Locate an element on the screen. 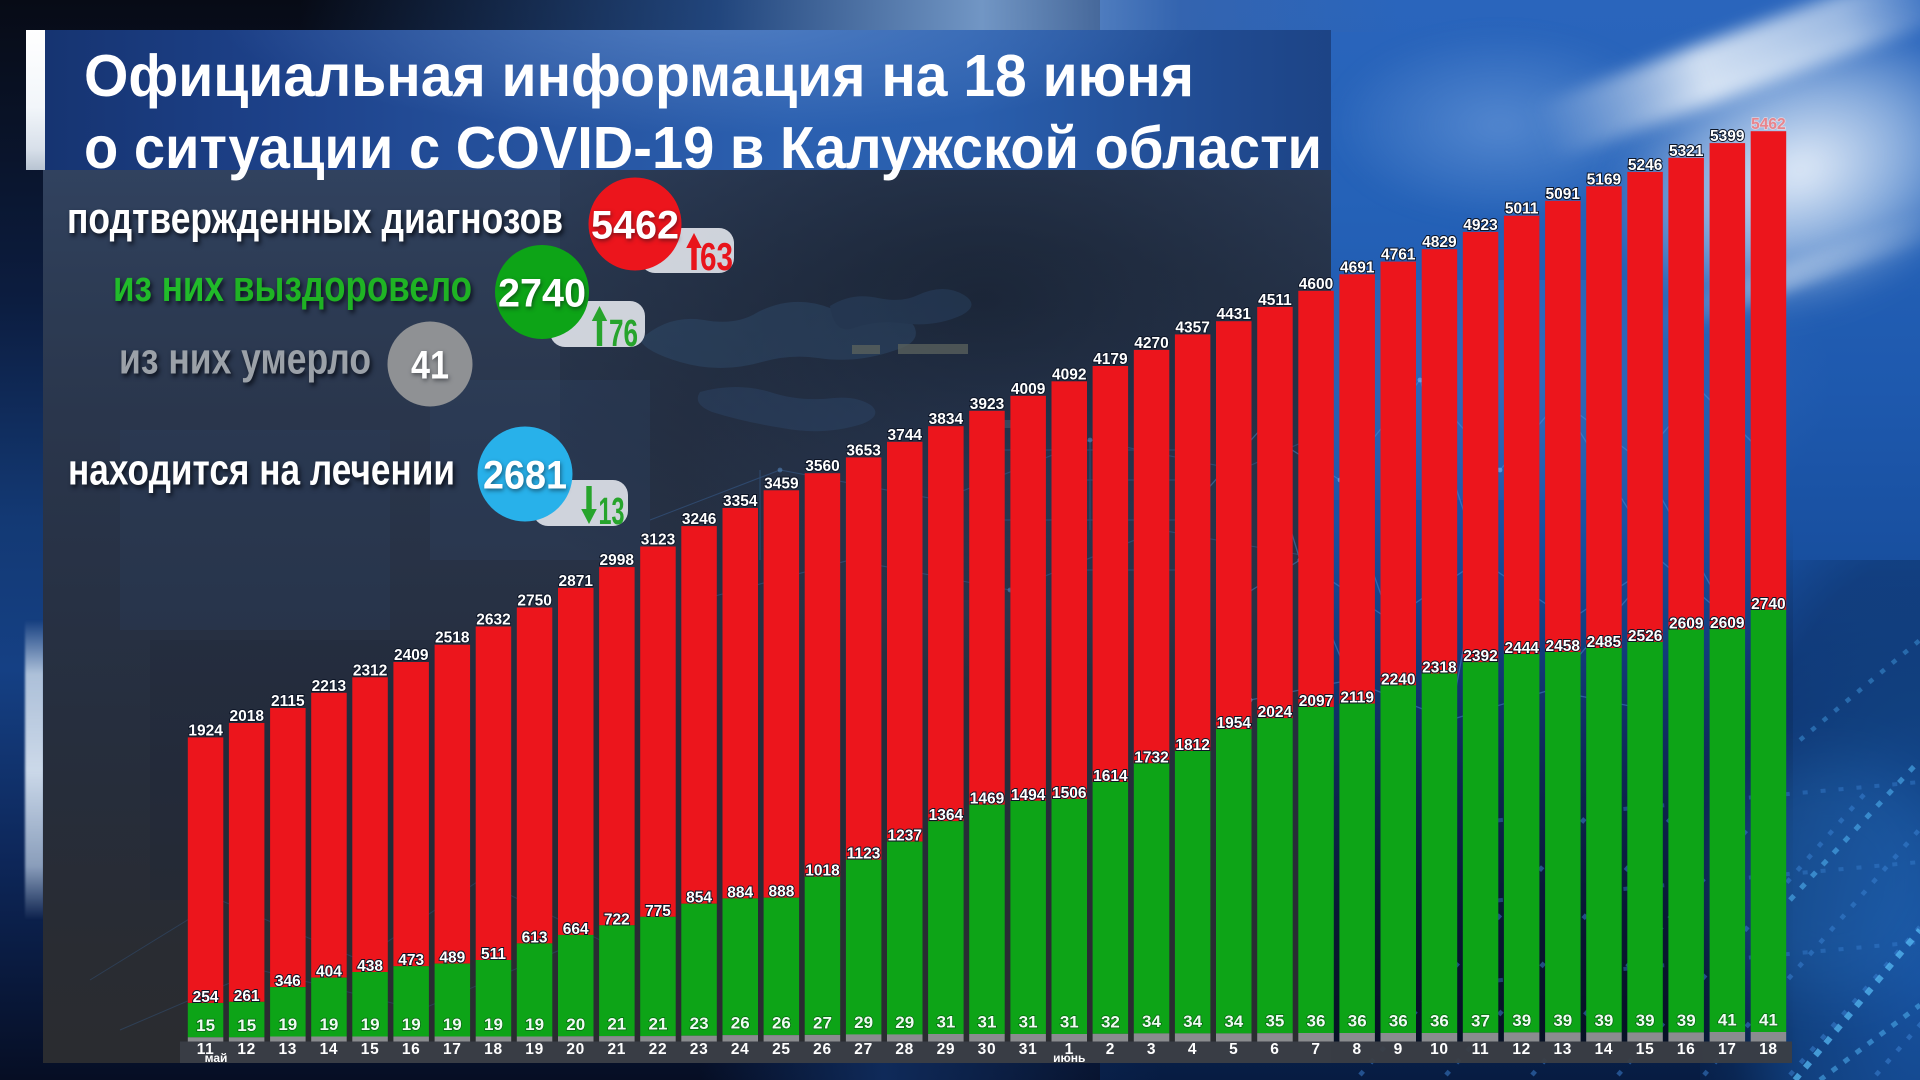 The width and height of the screenshot is (1920, 1080). svg-text: 5091 is located at coordinates (1563, 194).